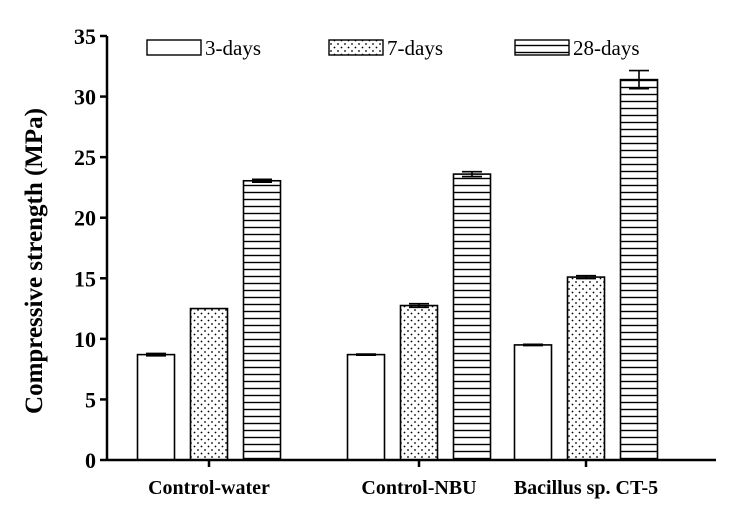 The height and width of the screenshot is (515, 744). I want to click on y-tick-label: 0, so click(90, 460).